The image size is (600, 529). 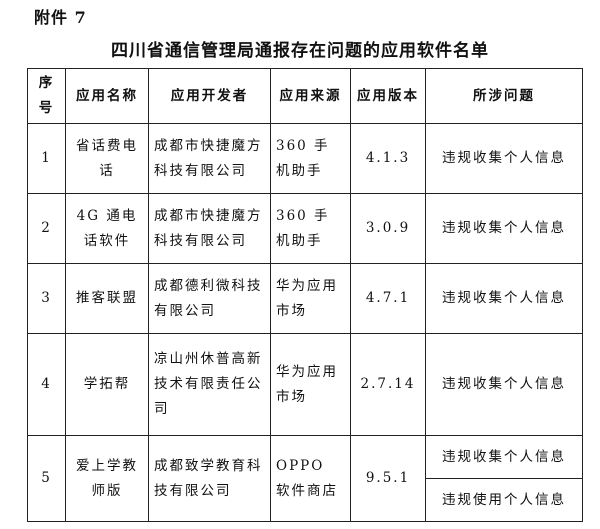 I want to click on cell-version: 9.5.1, so click(x=388, y=478).